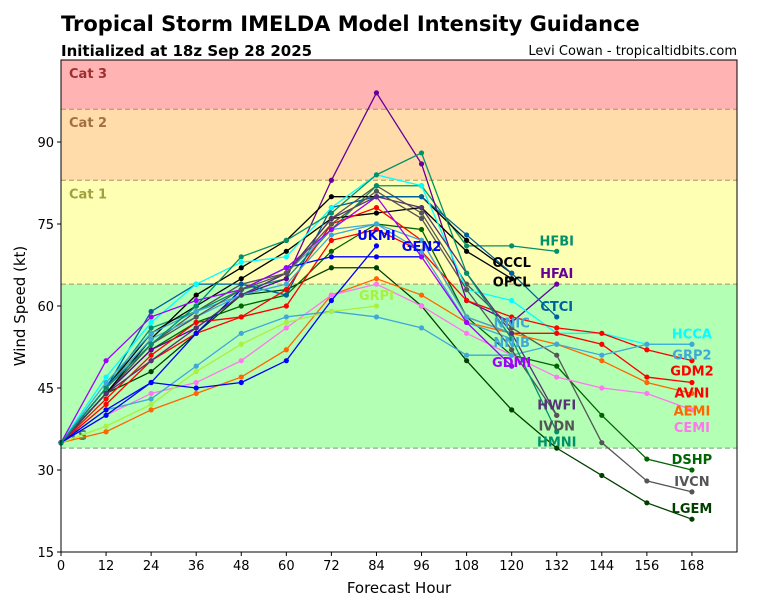 This screenshot has height=604, width=768. Describe the element at coordinates (691, 355) in the screenshot. I see `series-label-grp2: GRP2` at that location.